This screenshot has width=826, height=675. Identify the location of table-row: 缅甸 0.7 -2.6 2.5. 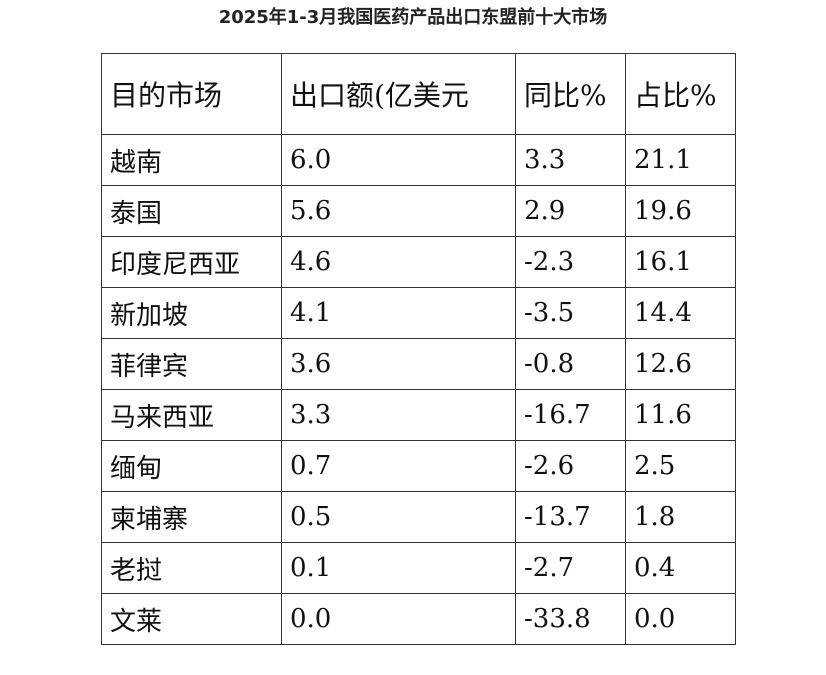
(418, 466).